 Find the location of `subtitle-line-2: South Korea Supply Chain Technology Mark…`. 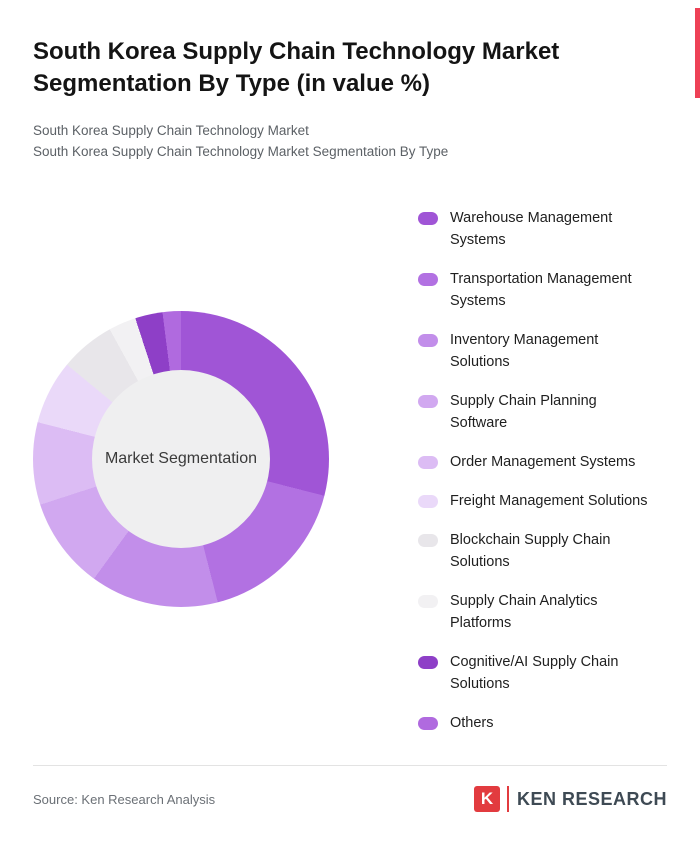

subtitle-line-2: South Korea Supply Chain Technology Mark… is located at coordinates (241, 151).